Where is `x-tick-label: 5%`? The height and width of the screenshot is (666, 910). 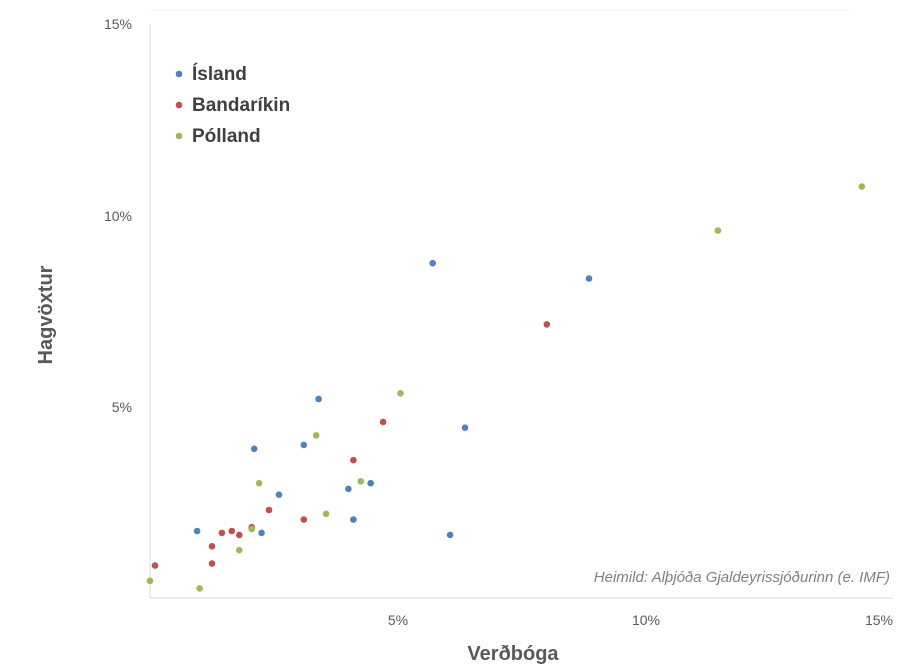 x-tick-label: 5% is located at coordinates (398, 620).